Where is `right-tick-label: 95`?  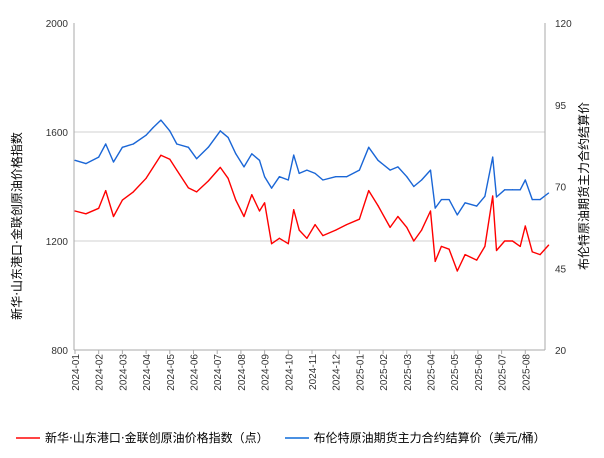
right-tick-label: 95 is located at coordinates (561, 106).